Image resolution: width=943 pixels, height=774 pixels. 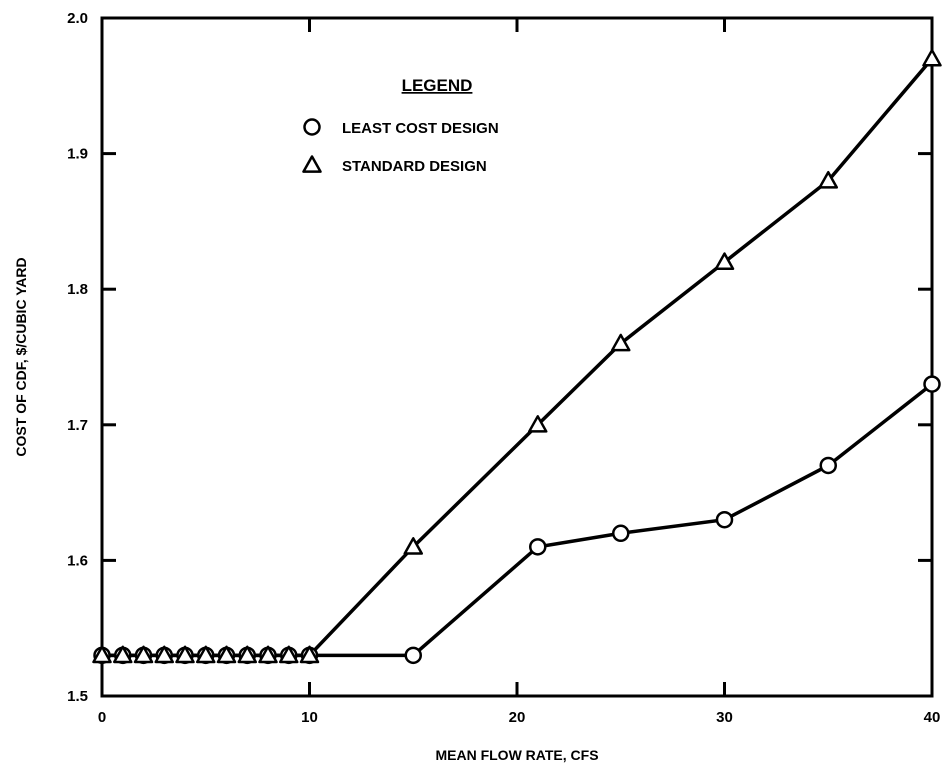 I want to click on circle-marker-icon, so click(x=312, y=127).